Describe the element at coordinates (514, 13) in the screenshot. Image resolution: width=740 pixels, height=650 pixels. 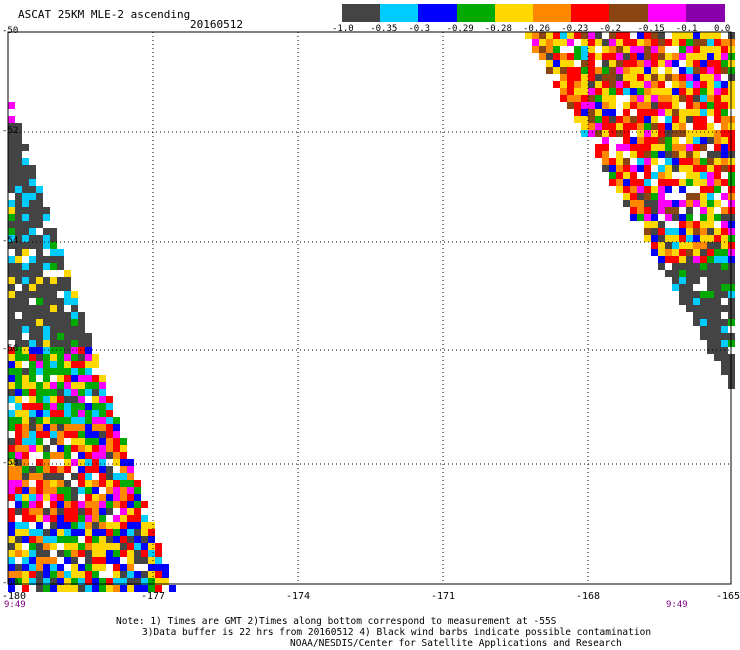
I see `colorbar-swatch` at that location.